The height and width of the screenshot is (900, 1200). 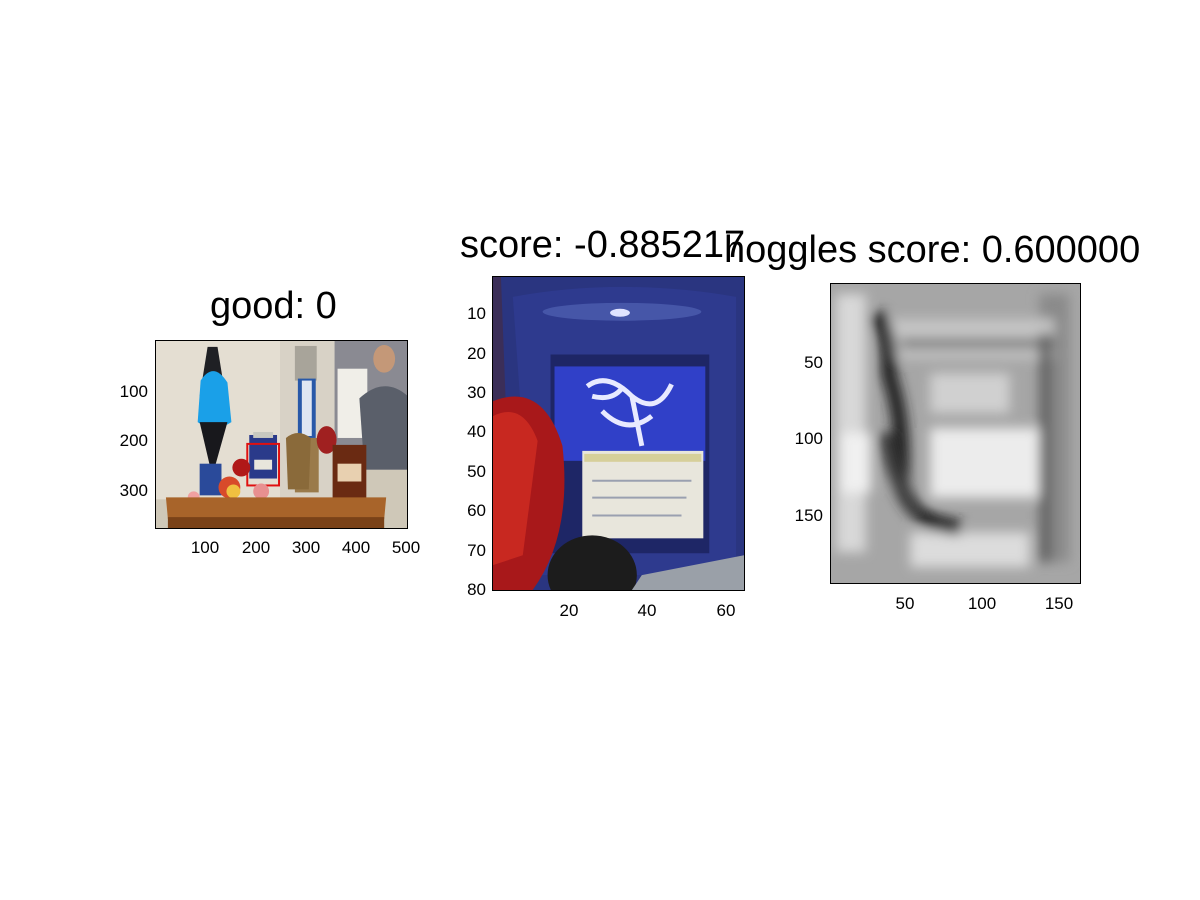 What do you see at coordinates (205, 547) in the screenshot?
I see `panel-1-x-tick: 100` at bounding box center [205, 547].